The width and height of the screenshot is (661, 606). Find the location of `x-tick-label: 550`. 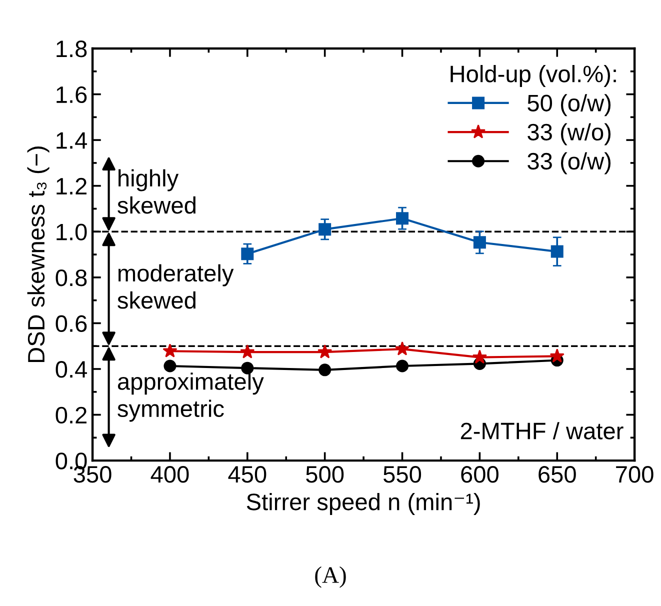

x-tick-label: 550 is located at coordinates (403, 474).